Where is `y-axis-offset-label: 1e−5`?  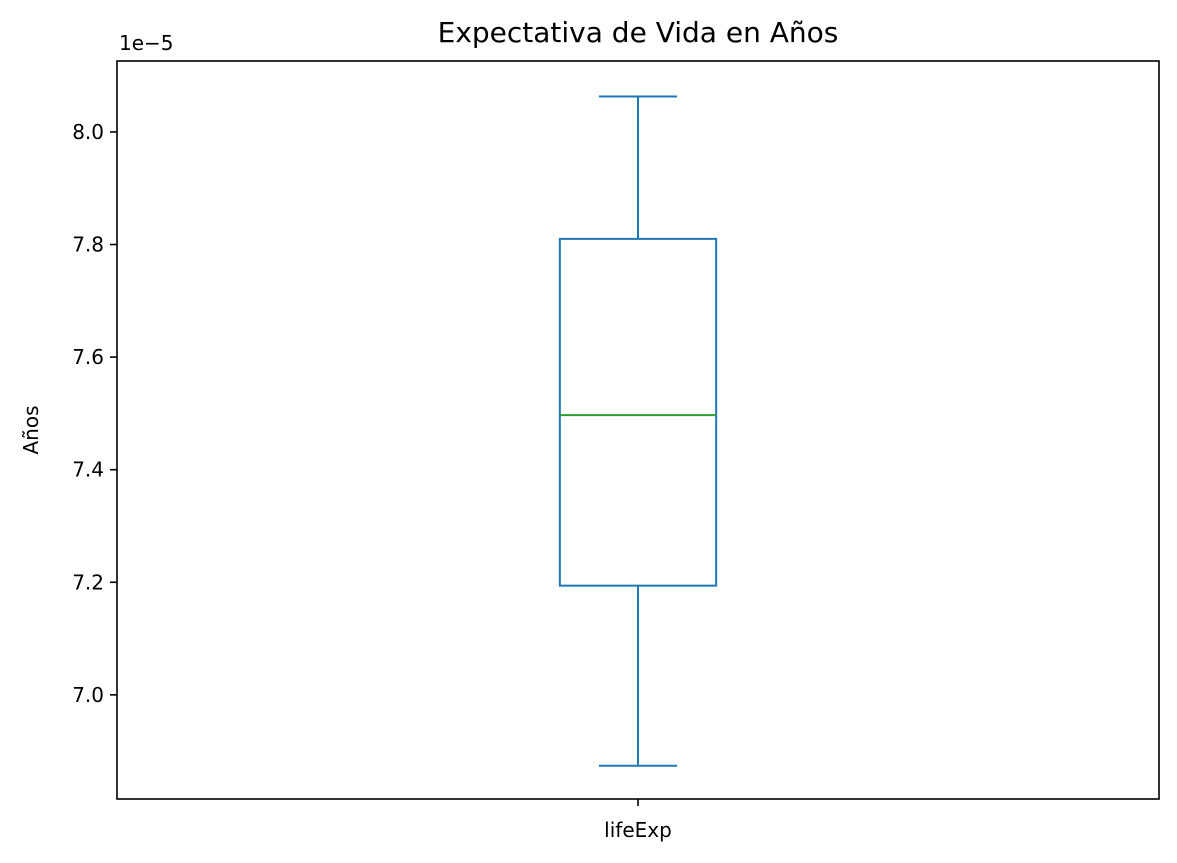
y-axis-offset-label: 1e−5 is located at coordinates (146, 43).